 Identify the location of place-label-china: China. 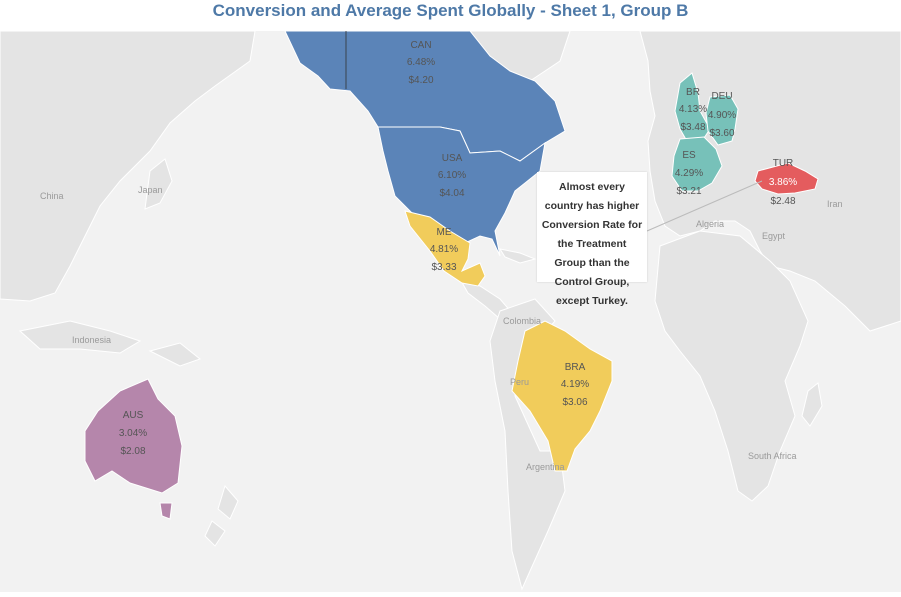
(52, 196).